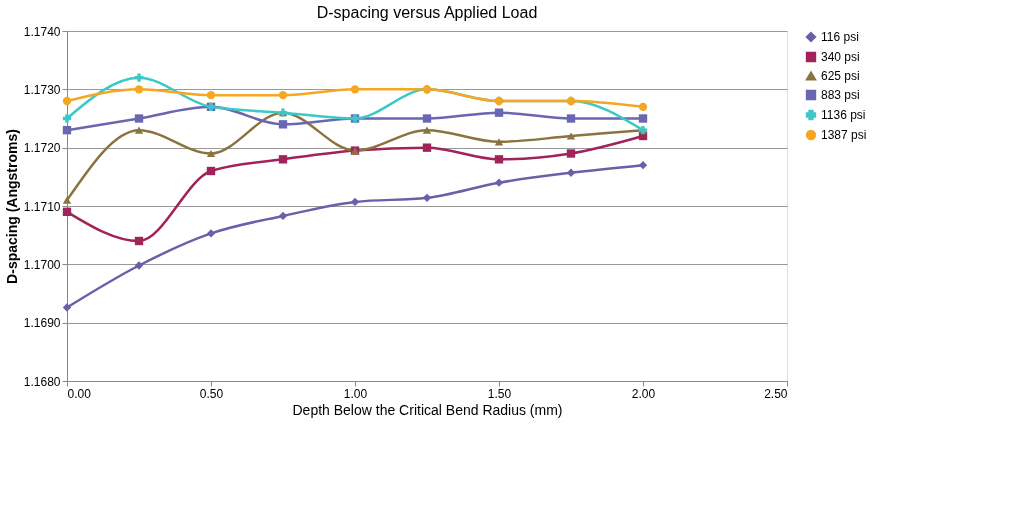 Image resolution: width=1022 pixels, height=511 pixels. Describe the element at coordinates (79, 393) in the screenshot. I see `x-tick-label: 0.00` at that location.